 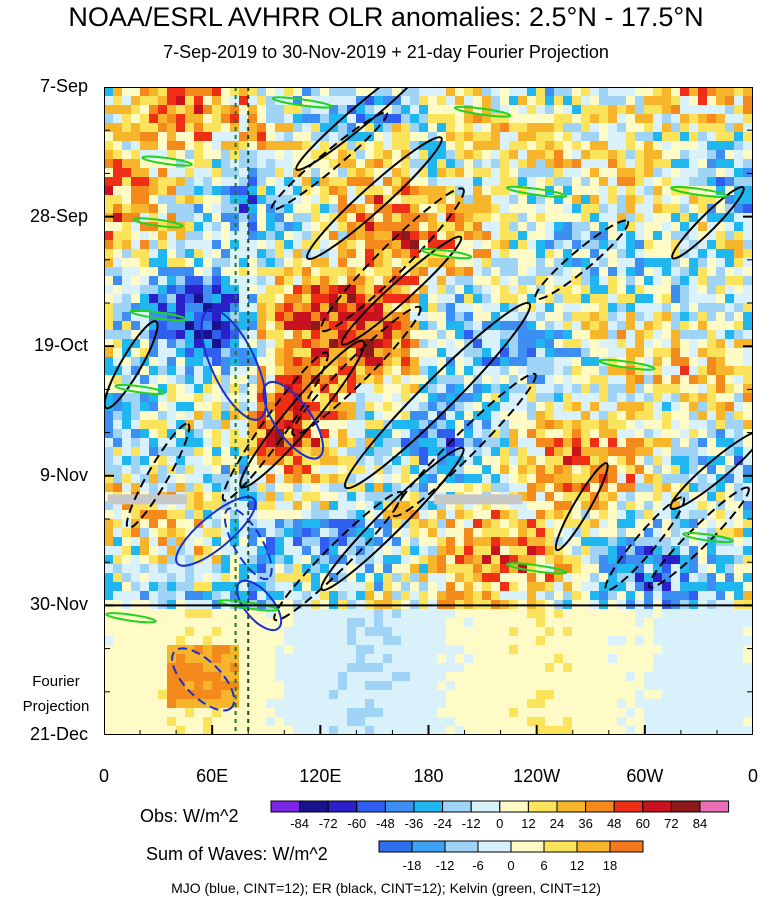 I want to click on x-tick-label: 120E, so click(x=320, y=776).